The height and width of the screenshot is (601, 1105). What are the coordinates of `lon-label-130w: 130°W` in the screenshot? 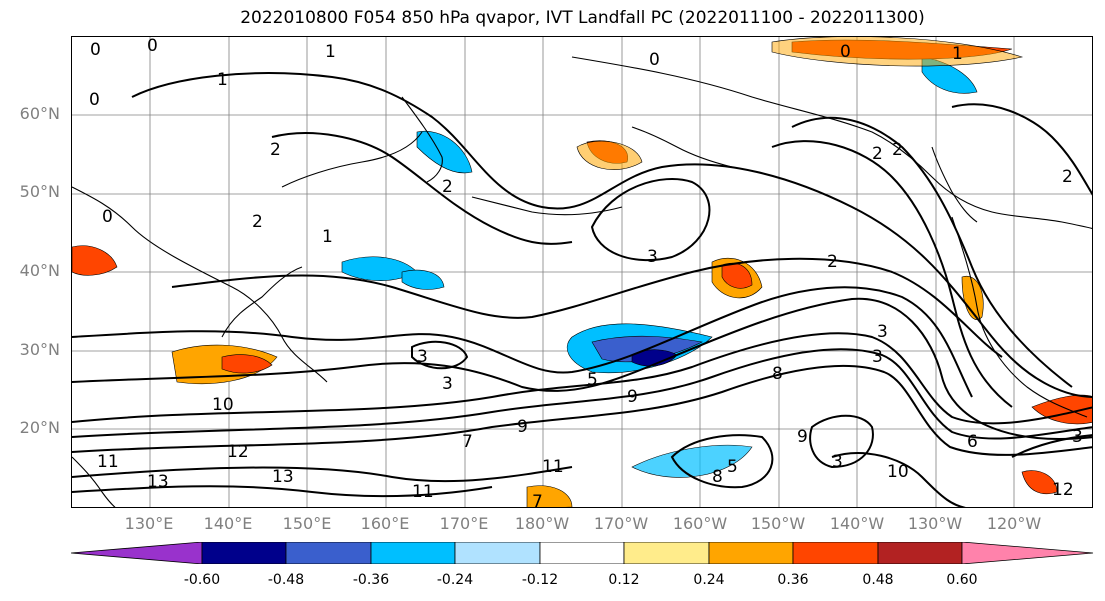 It's located at (935, 523).